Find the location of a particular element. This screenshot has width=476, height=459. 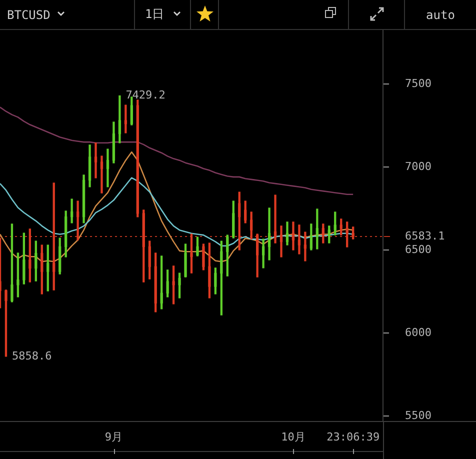

x-tick-label: 9月 is located at coordinates (113, 437).